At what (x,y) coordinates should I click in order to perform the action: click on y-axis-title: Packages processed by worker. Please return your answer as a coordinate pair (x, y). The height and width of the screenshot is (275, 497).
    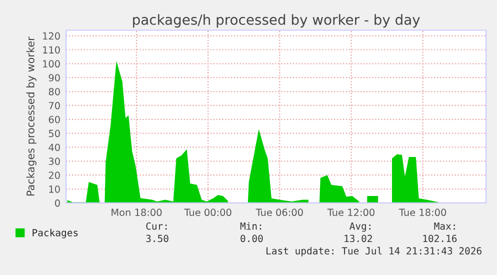
    Looking at the image, I should click on (31, 116).